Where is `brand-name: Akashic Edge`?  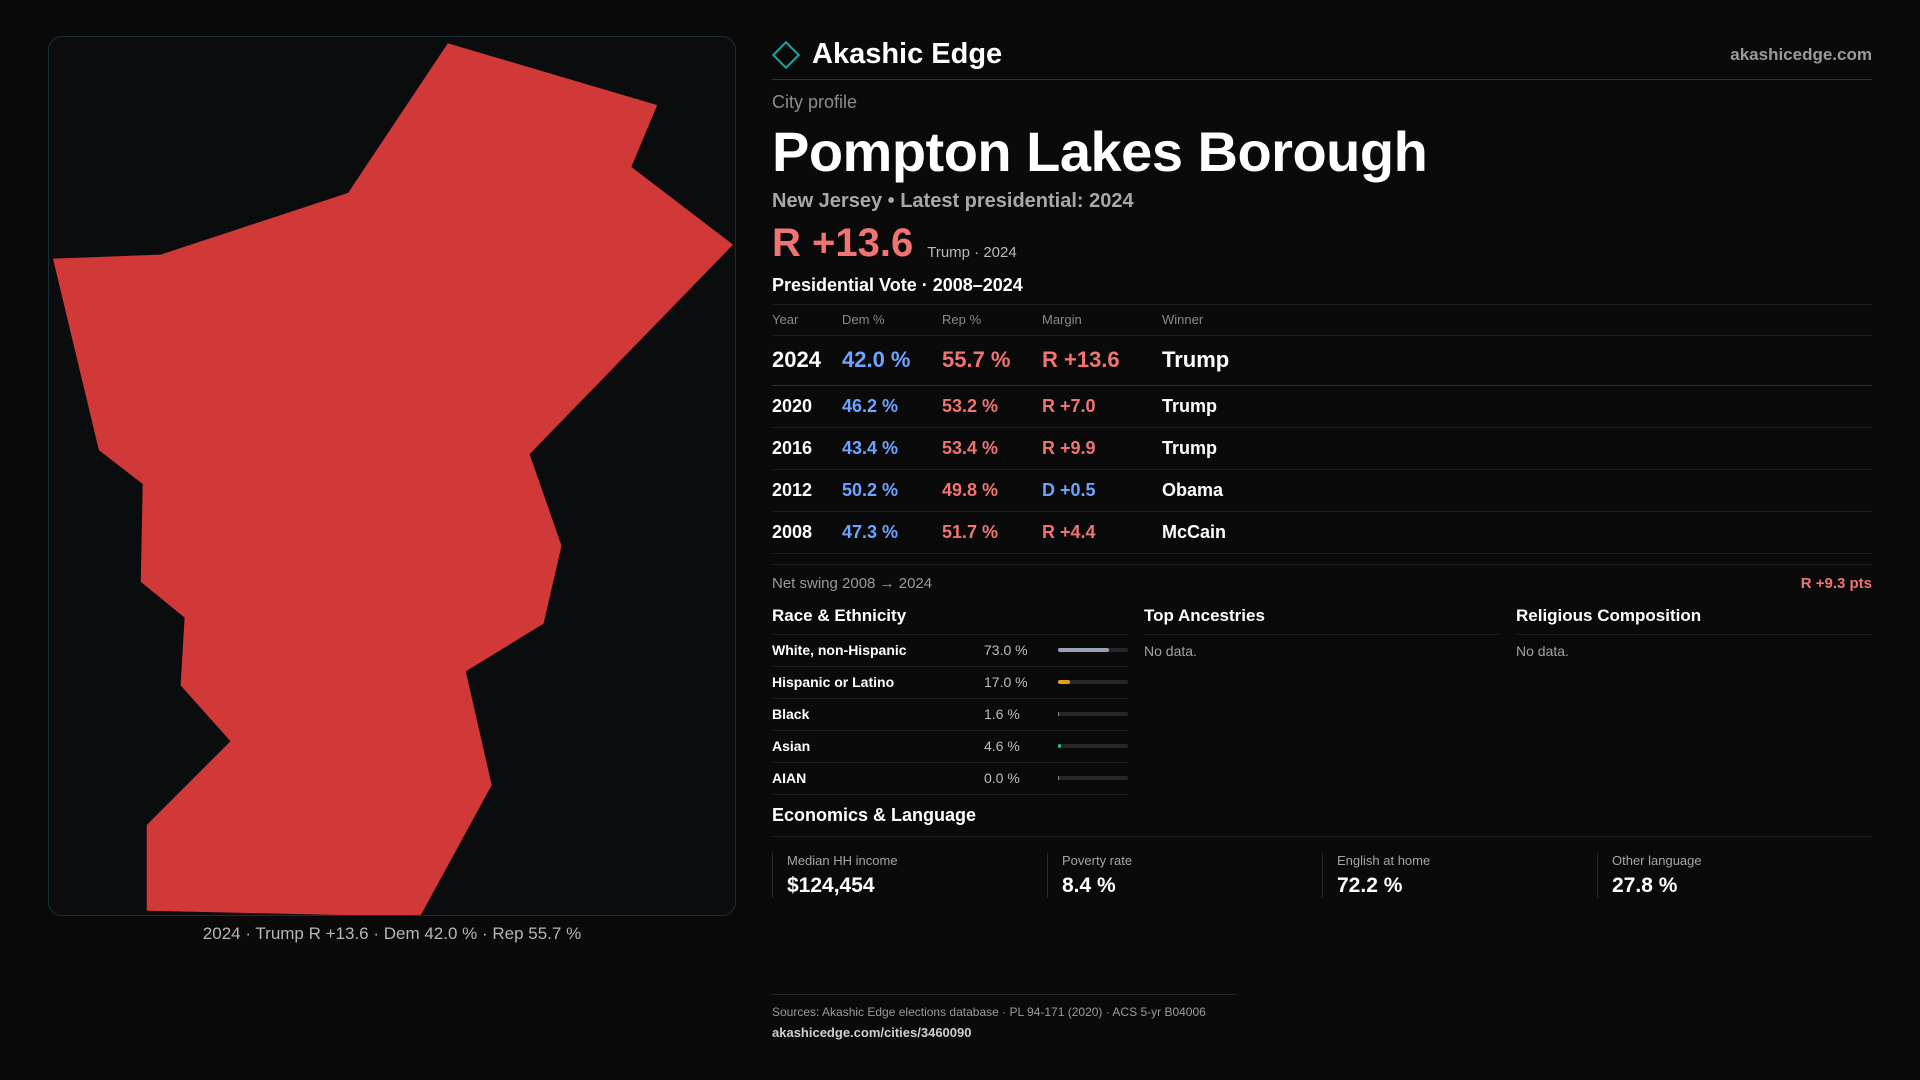
brand-name: Akashic Edge is located at coordinates (907, 54).